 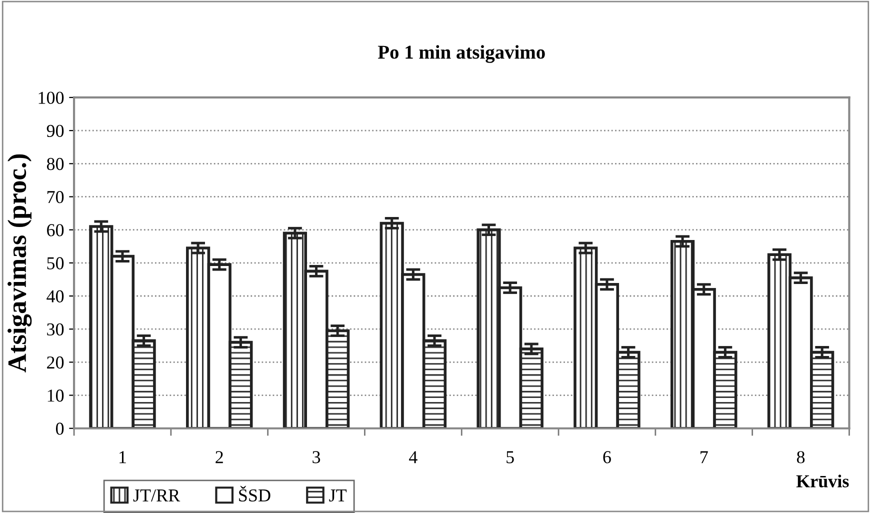 I want to click on y-tick-label: 70, so click(x=55, y=197).